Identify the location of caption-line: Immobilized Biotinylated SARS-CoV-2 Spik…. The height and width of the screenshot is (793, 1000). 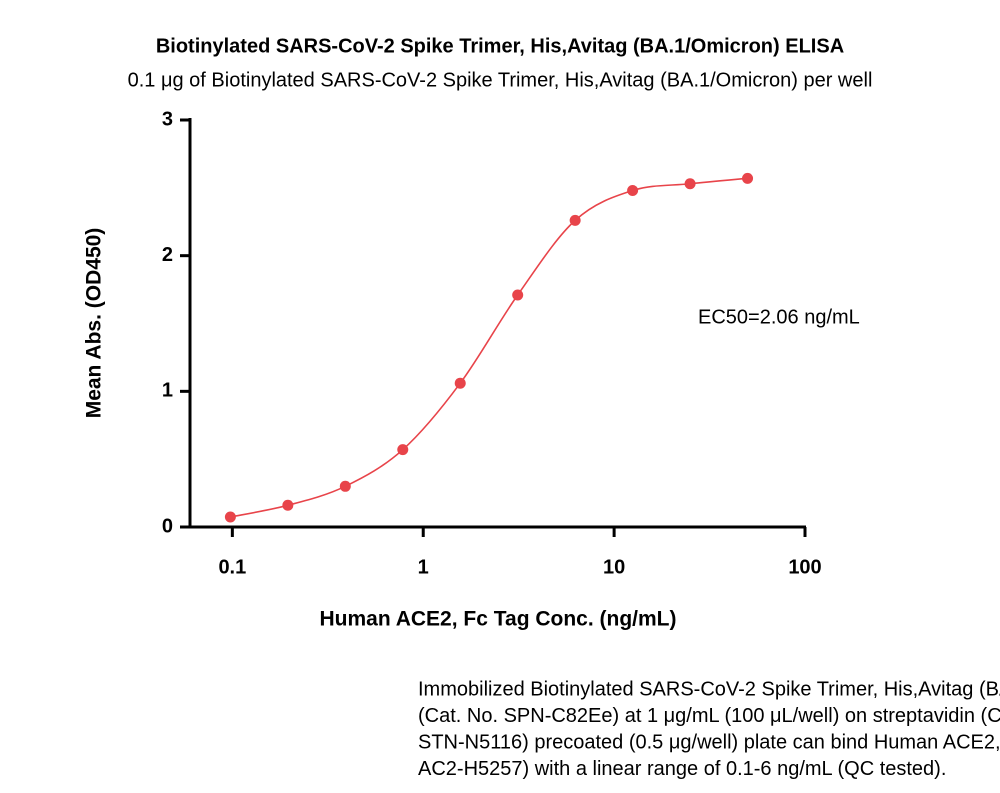
(709, 689).